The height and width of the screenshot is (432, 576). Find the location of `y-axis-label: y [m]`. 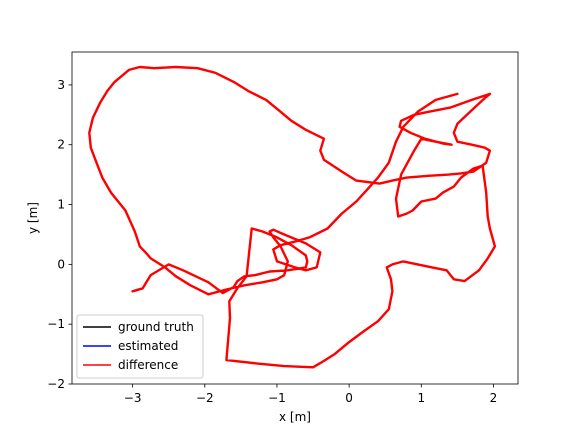

y-axis-label: y [m] is located at coordinates (33, 218).